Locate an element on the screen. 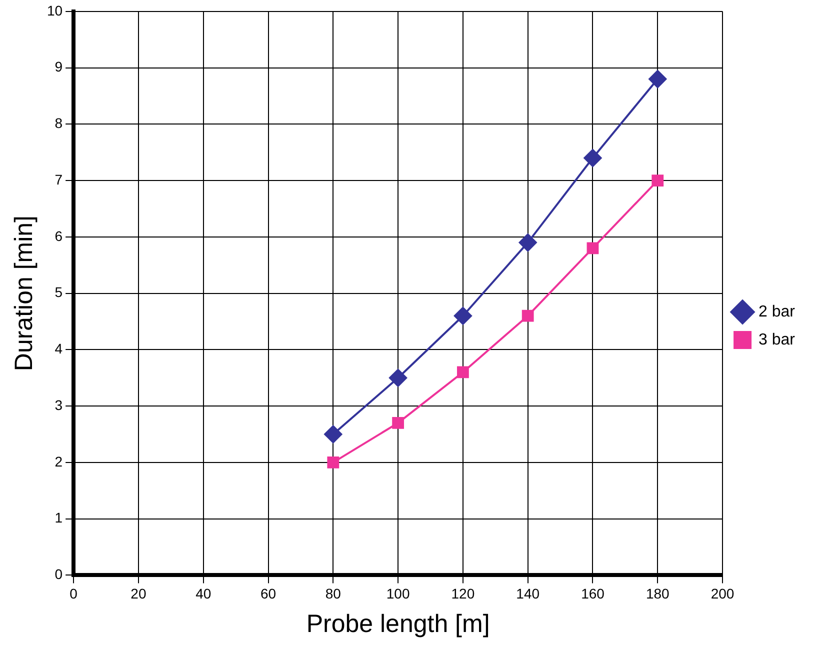  x-tick-label: 140 is located at coordinates (528, 593).